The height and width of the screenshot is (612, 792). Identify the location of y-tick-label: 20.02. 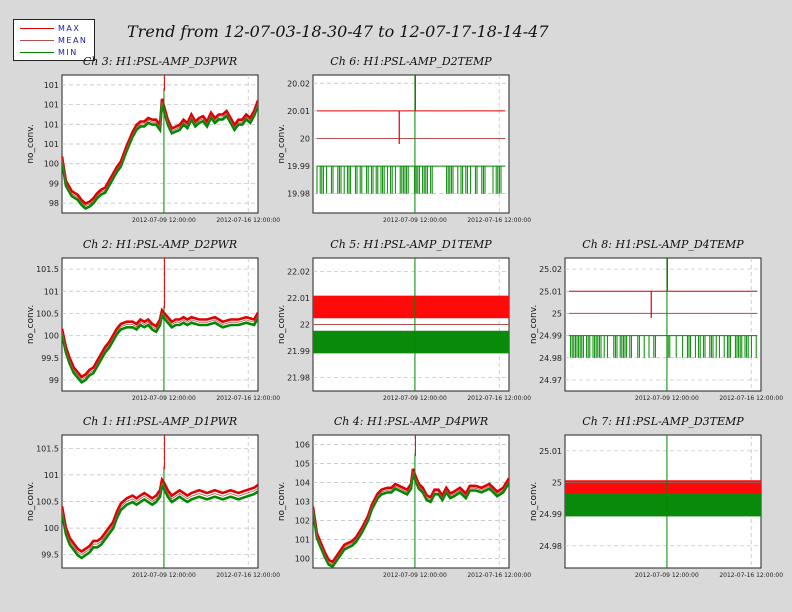
(298, 83).